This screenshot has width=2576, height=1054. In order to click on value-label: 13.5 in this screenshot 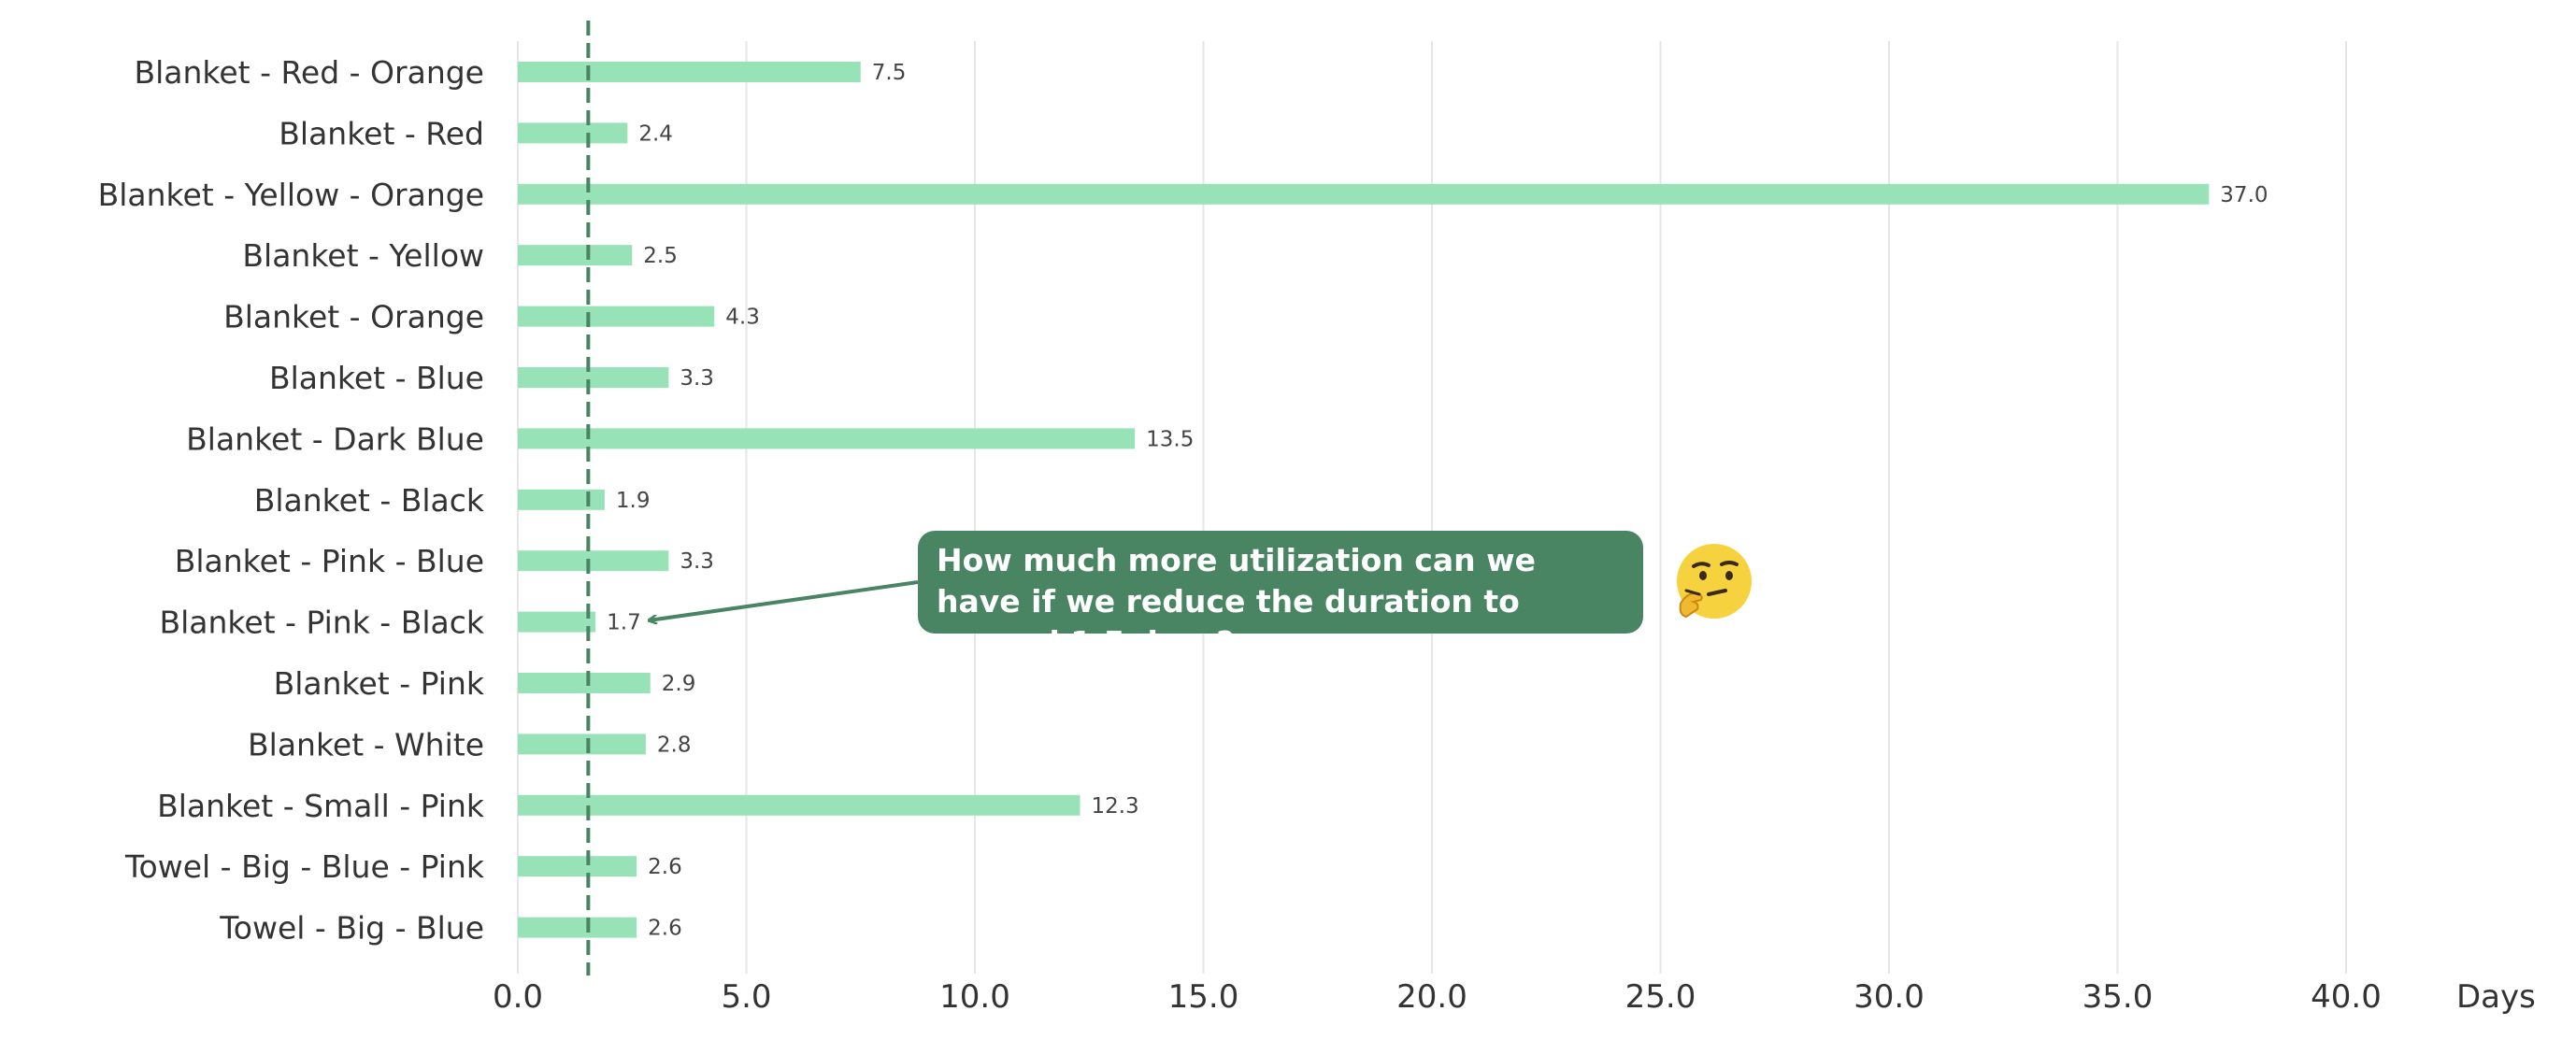, I will do `click(1170, 439)`.